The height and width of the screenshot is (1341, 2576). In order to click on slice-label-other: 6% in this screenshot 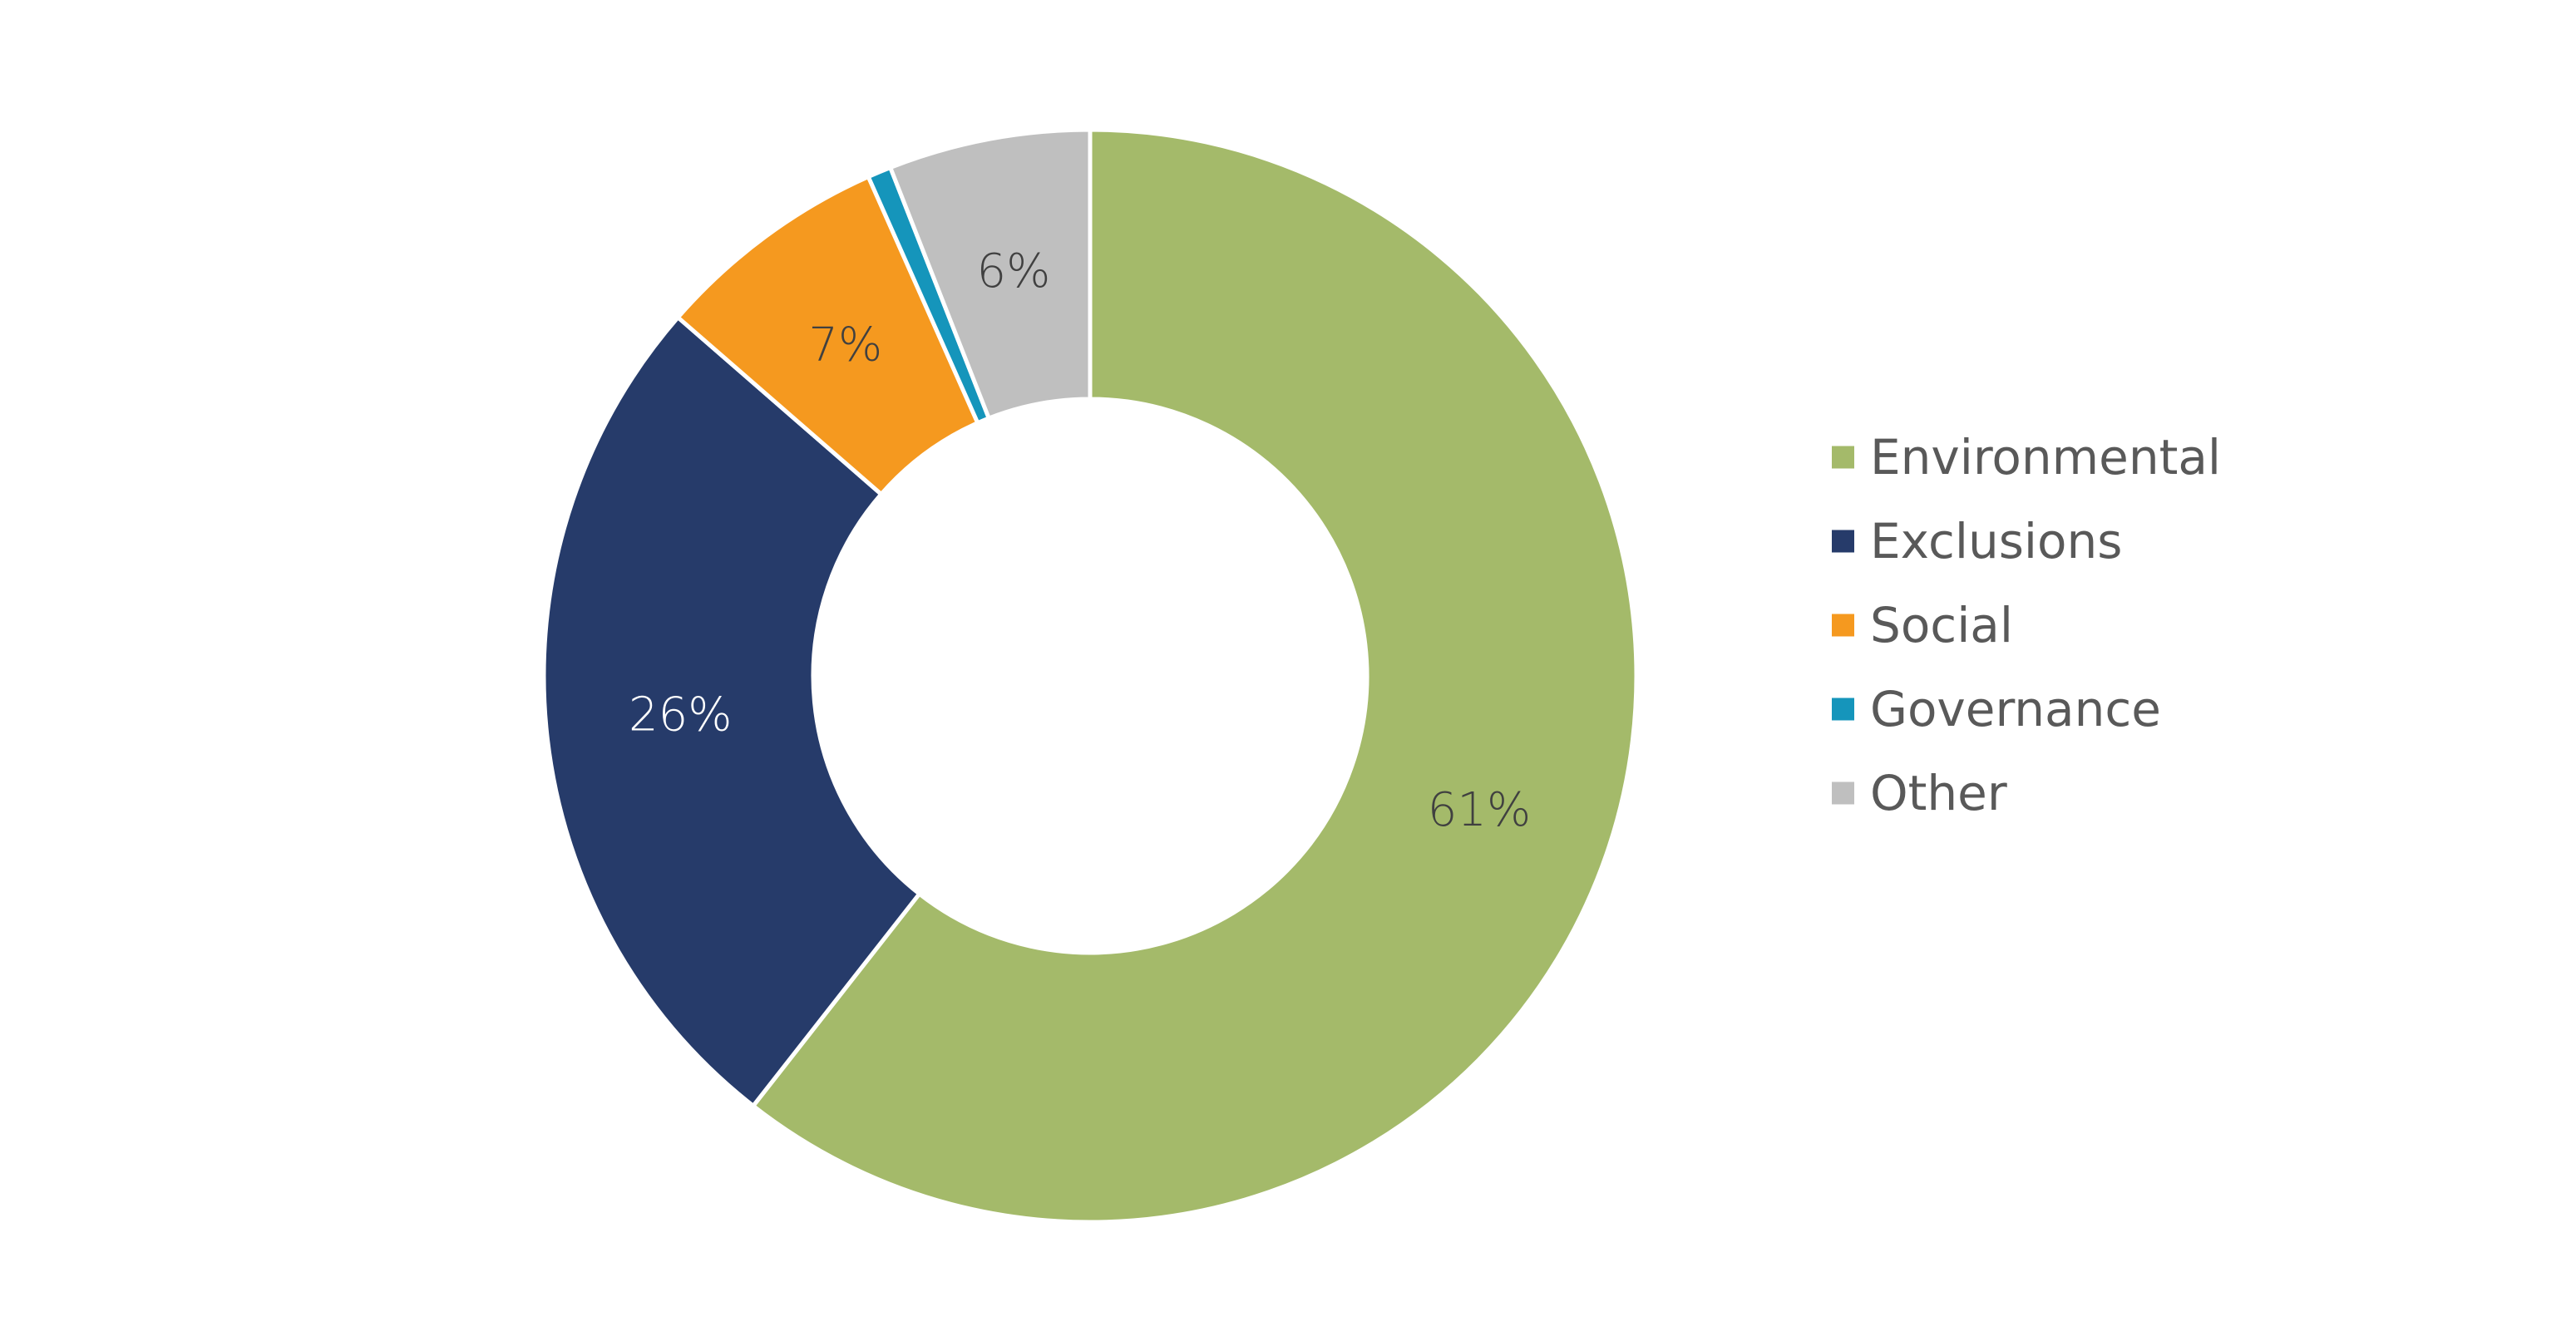, I will do `click(1013, 271)`.